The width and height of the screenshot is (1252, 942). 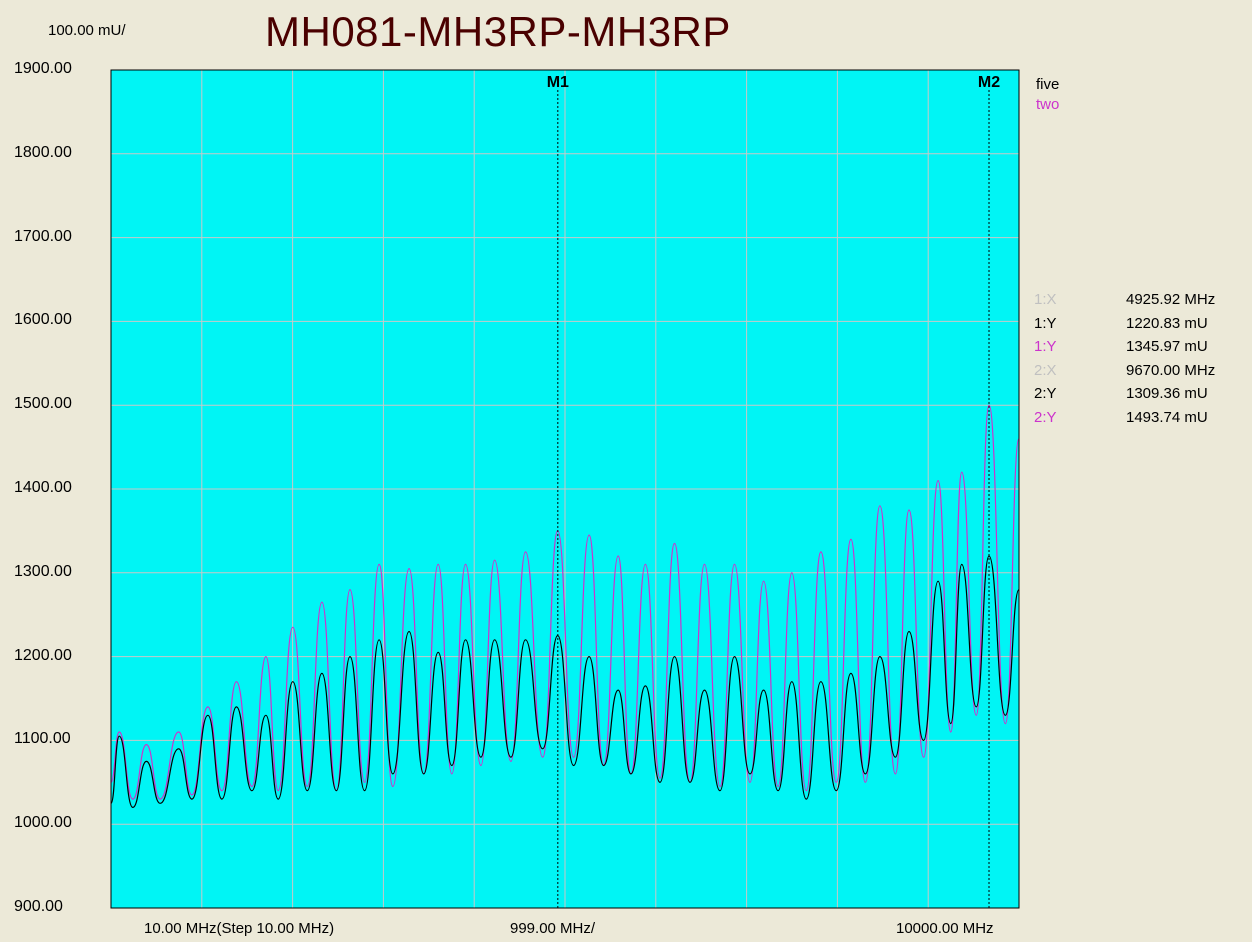 What do you see at coordinates (1048, 84) in the screenshot?
I see `legend-item-five: five` at bounding box center [1048, 84].